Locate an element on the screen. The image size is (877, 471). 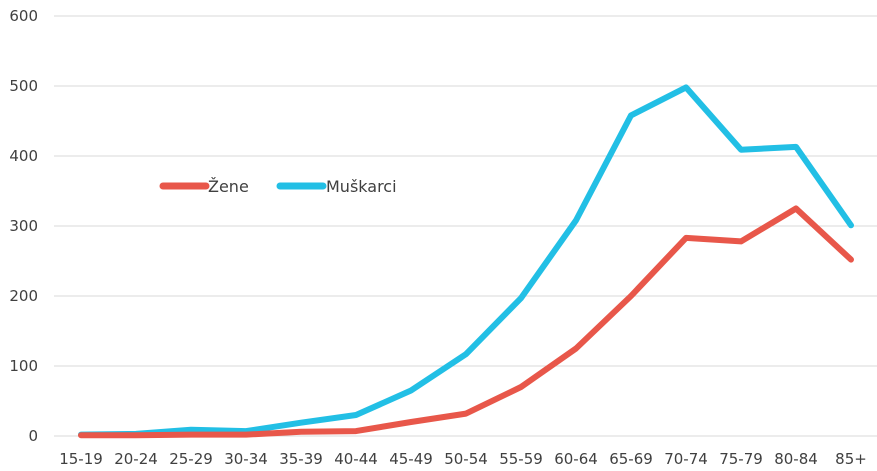
x-tick-label: 25-29 is located at coordinates (191, 459).